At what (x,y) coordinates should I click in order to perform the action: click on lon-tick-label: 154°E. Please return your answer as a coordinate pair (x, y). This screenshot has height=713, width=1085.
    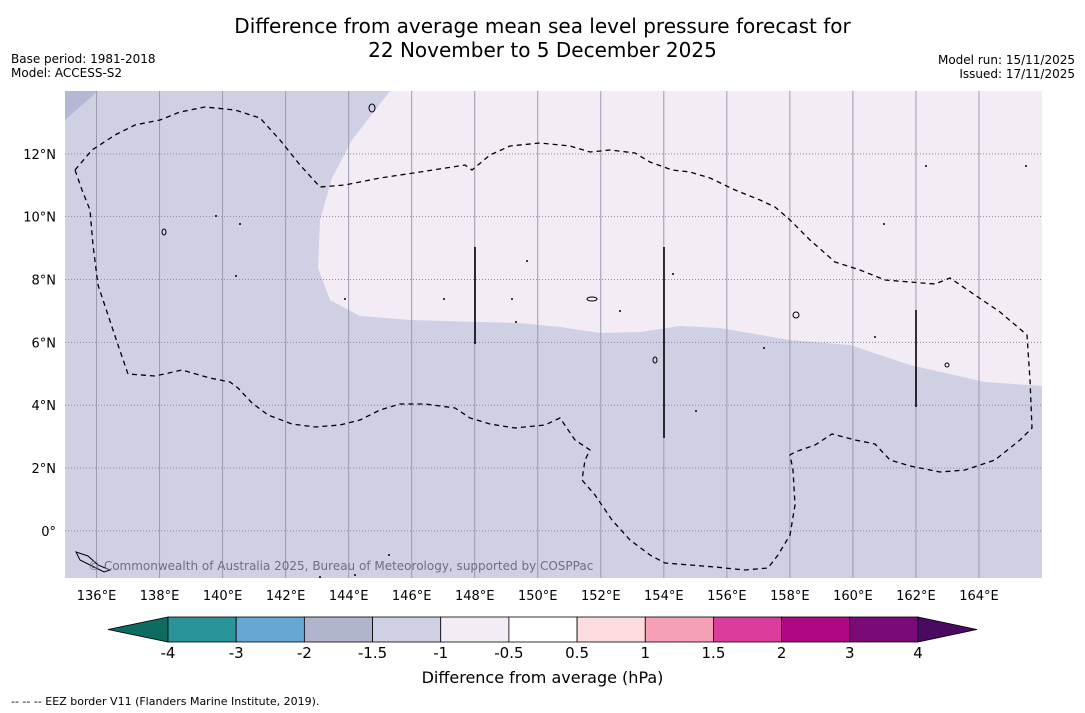
    Looking at the image, I should click on (664, 596).